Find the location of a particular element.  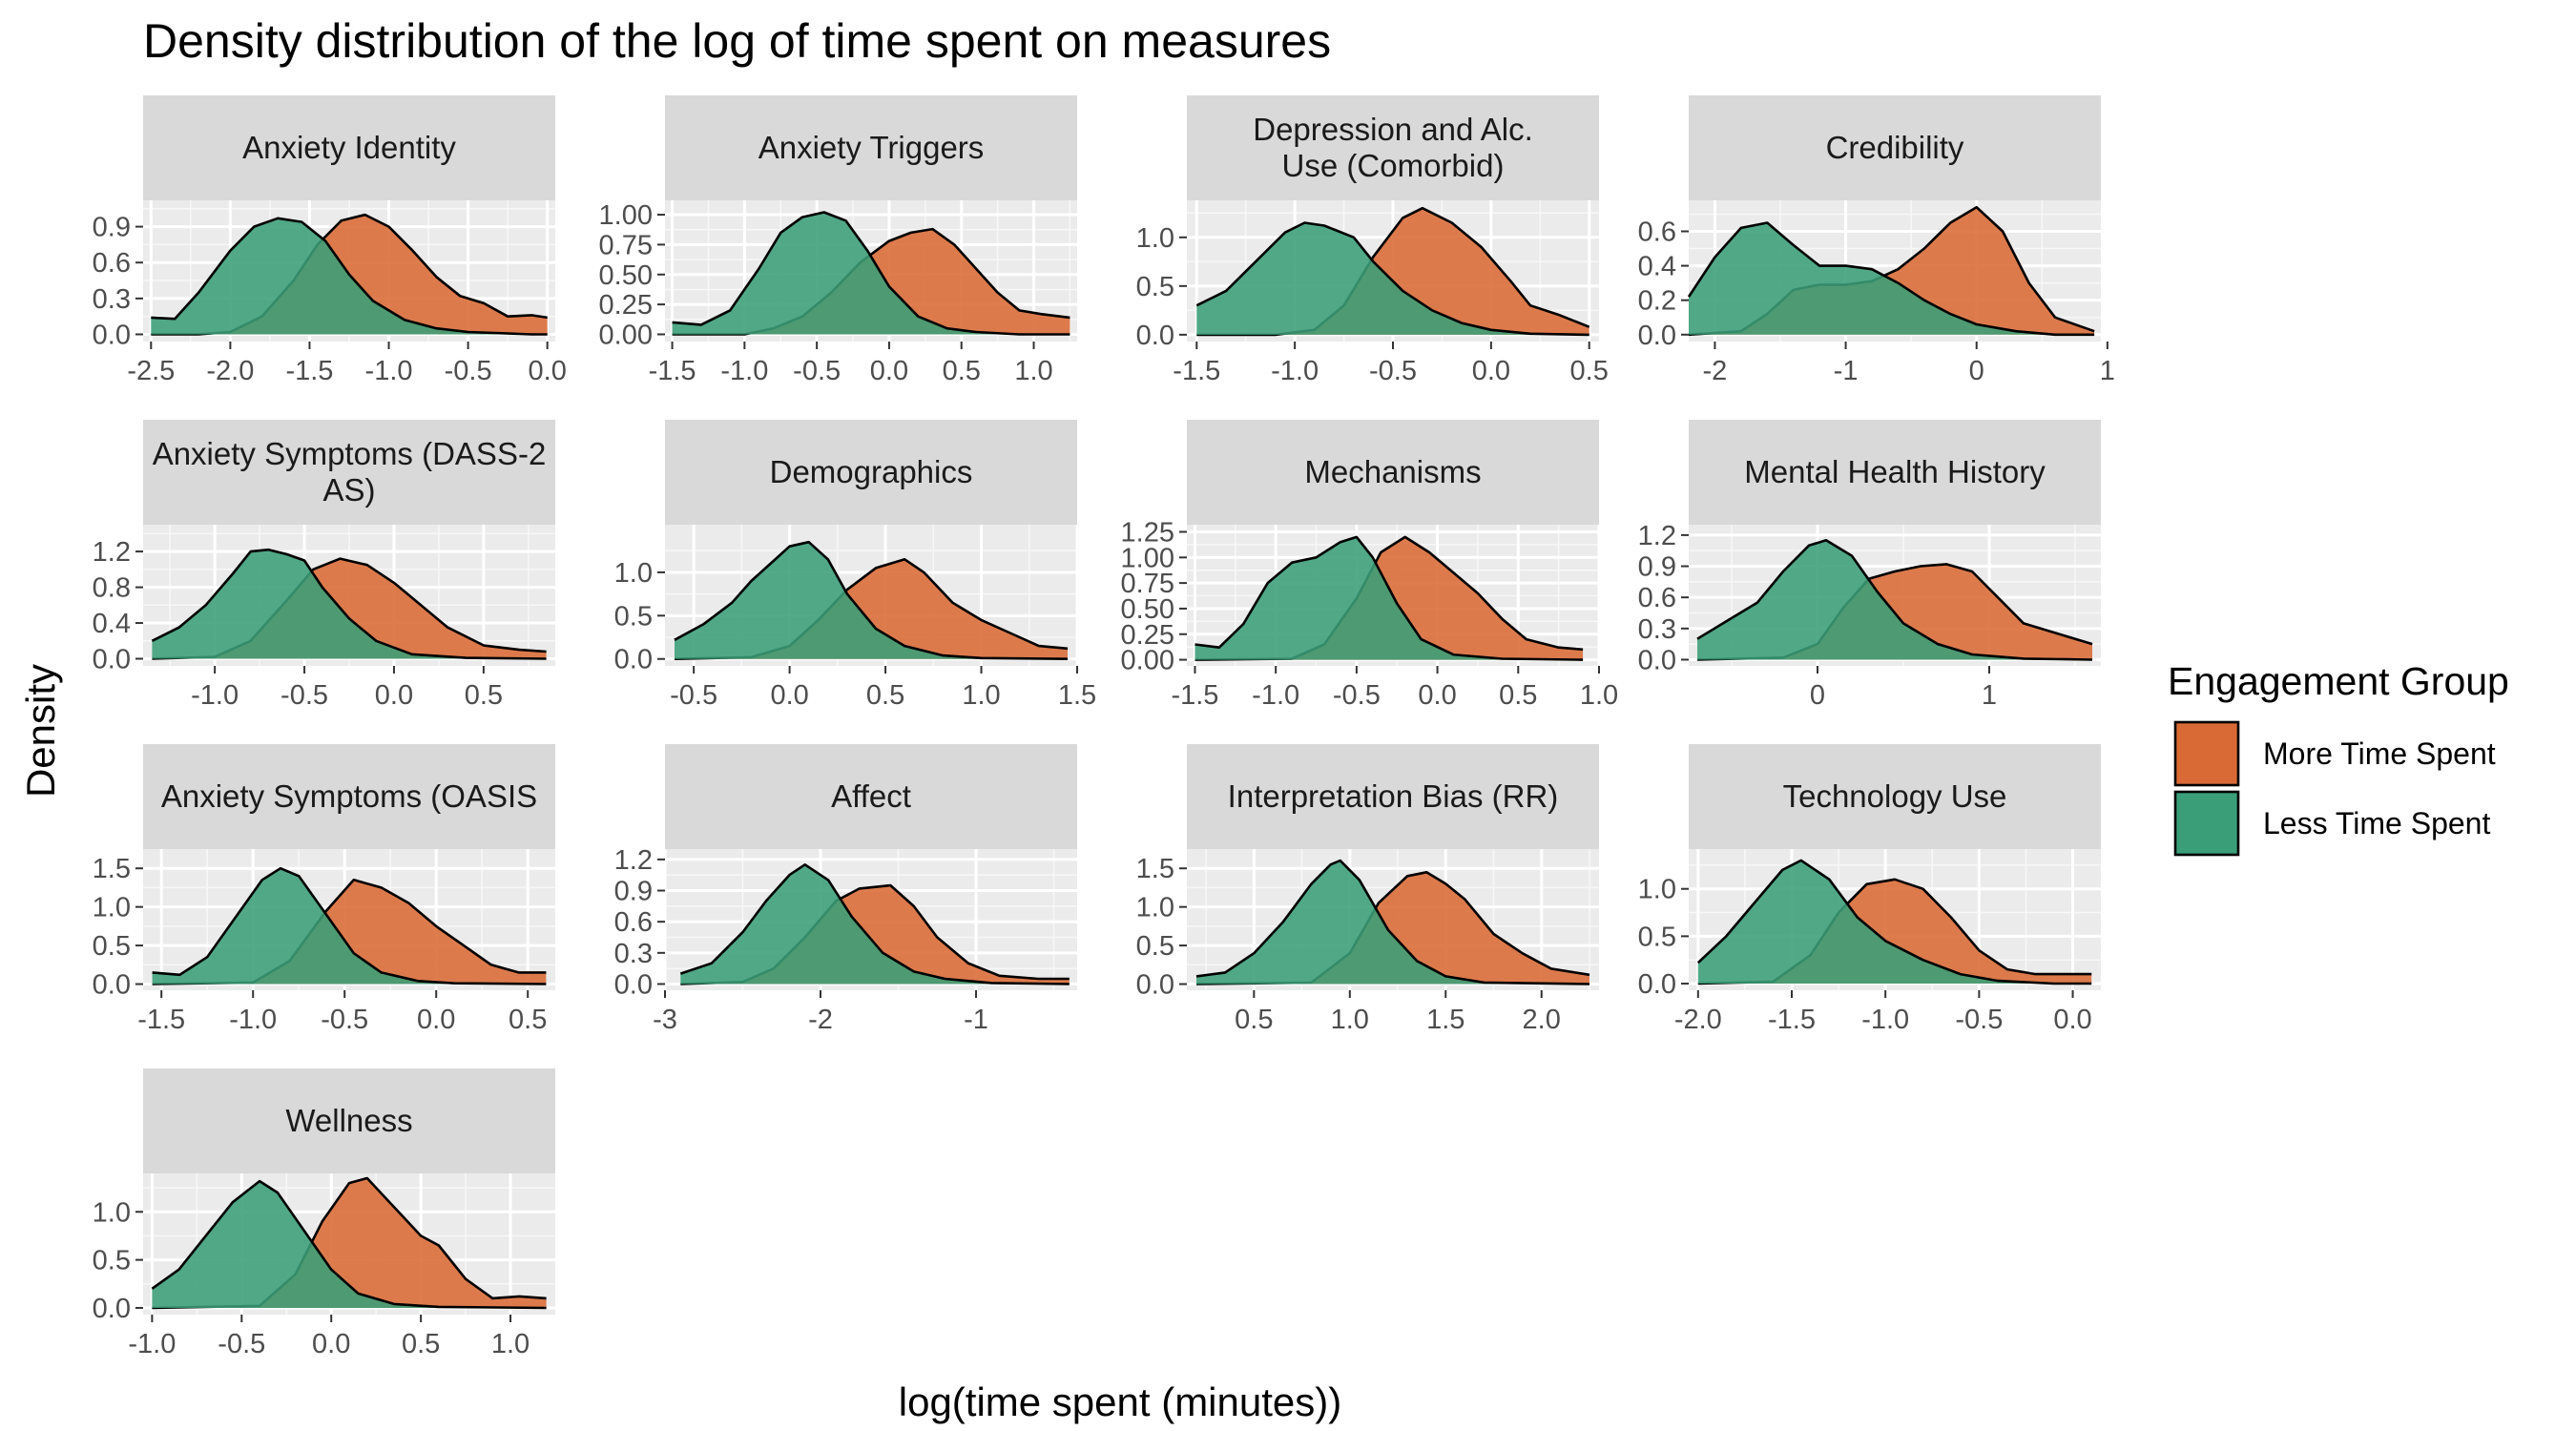

y-tick-label: 0.8 is located at coordinates (112, 588).